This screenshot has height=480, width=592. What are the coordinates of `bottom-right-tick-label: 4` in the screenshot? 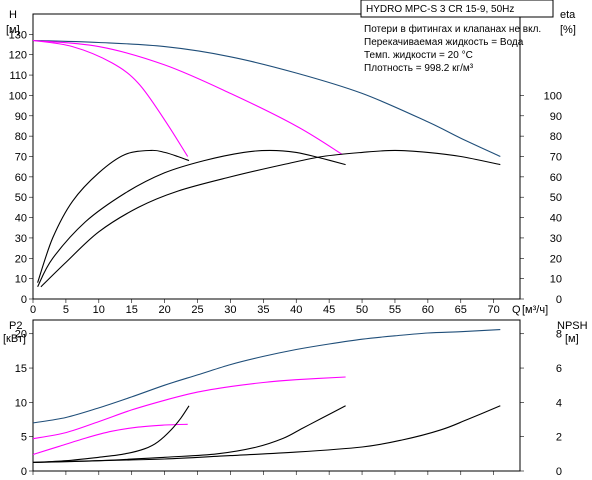 It's located at (559, 403).